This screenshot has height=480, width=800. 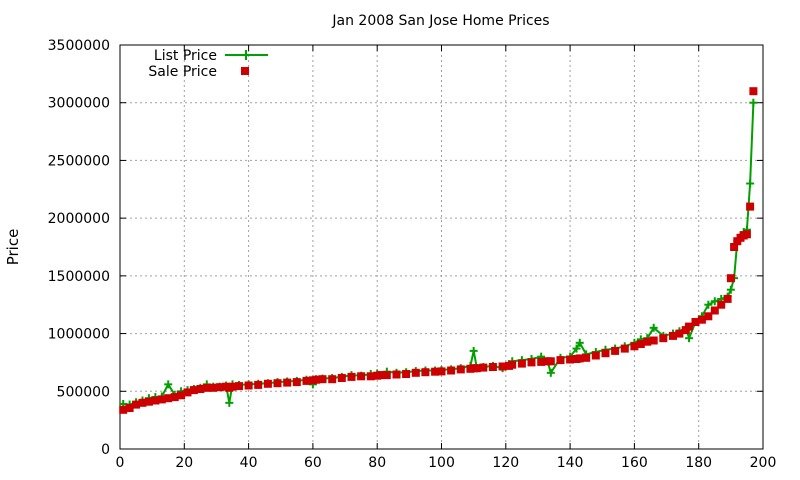 I want to click on y-tick-label: 500000, so click(x=83, y=392).